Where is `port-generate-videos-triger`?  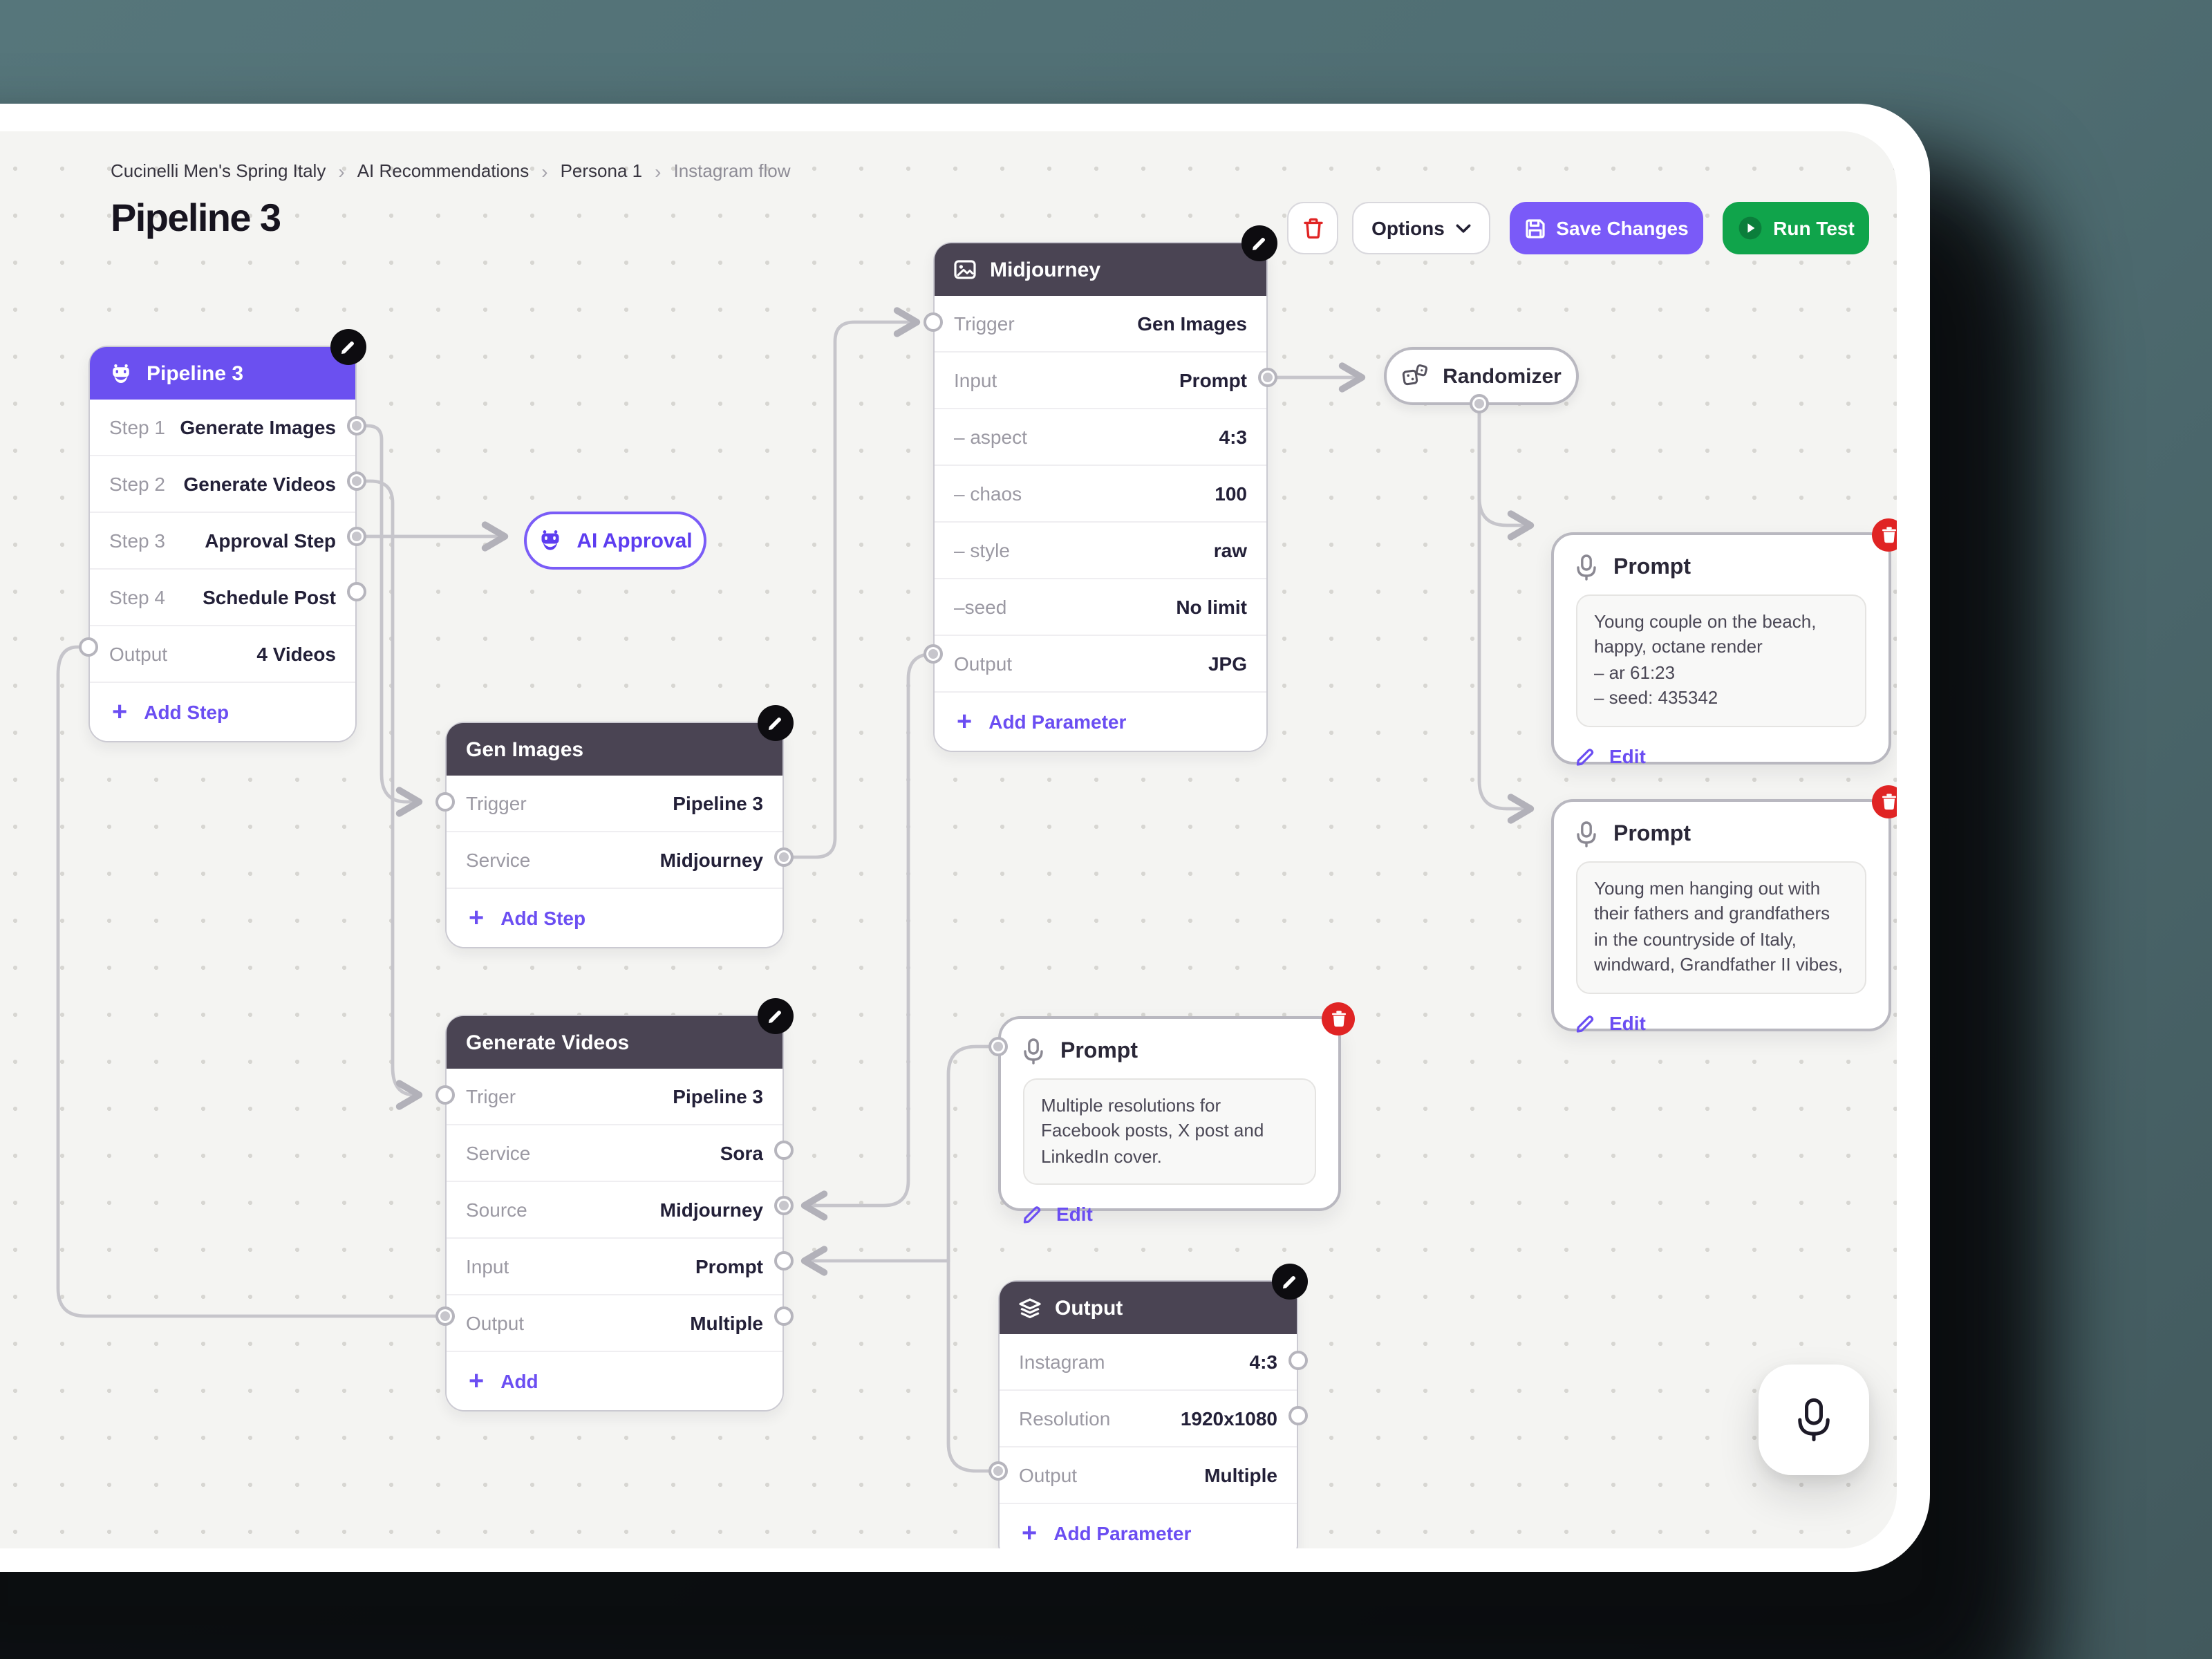 port-generate-videos-triger is located at coordinates (445, 1095).